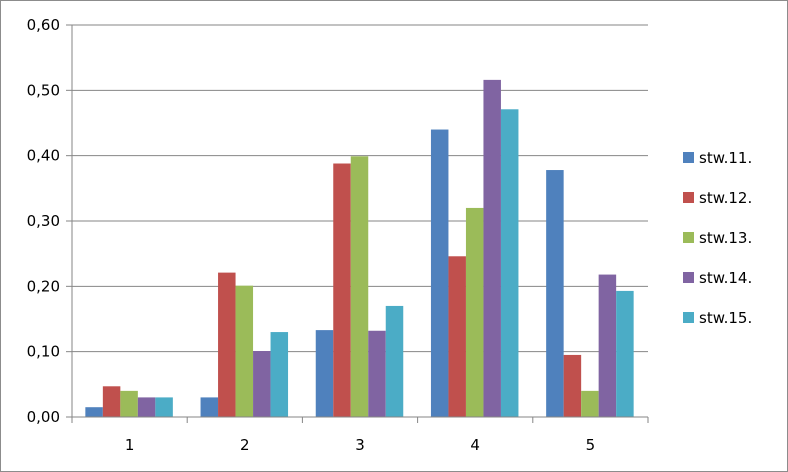 The image size is (788, 472). I want to click on legend-label: stw.14., so click(725, 278).